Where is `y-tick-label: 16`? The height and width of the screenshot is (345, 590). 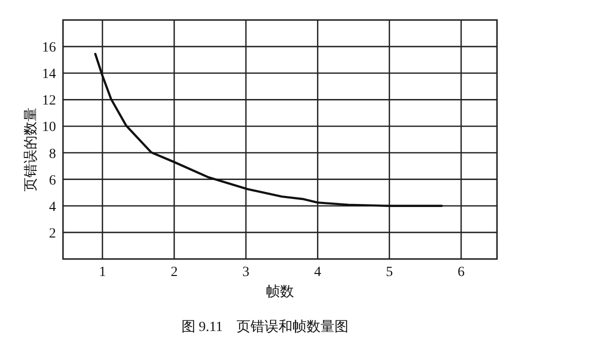
y-tick-label: 16 is located at coordinates (49, 48).